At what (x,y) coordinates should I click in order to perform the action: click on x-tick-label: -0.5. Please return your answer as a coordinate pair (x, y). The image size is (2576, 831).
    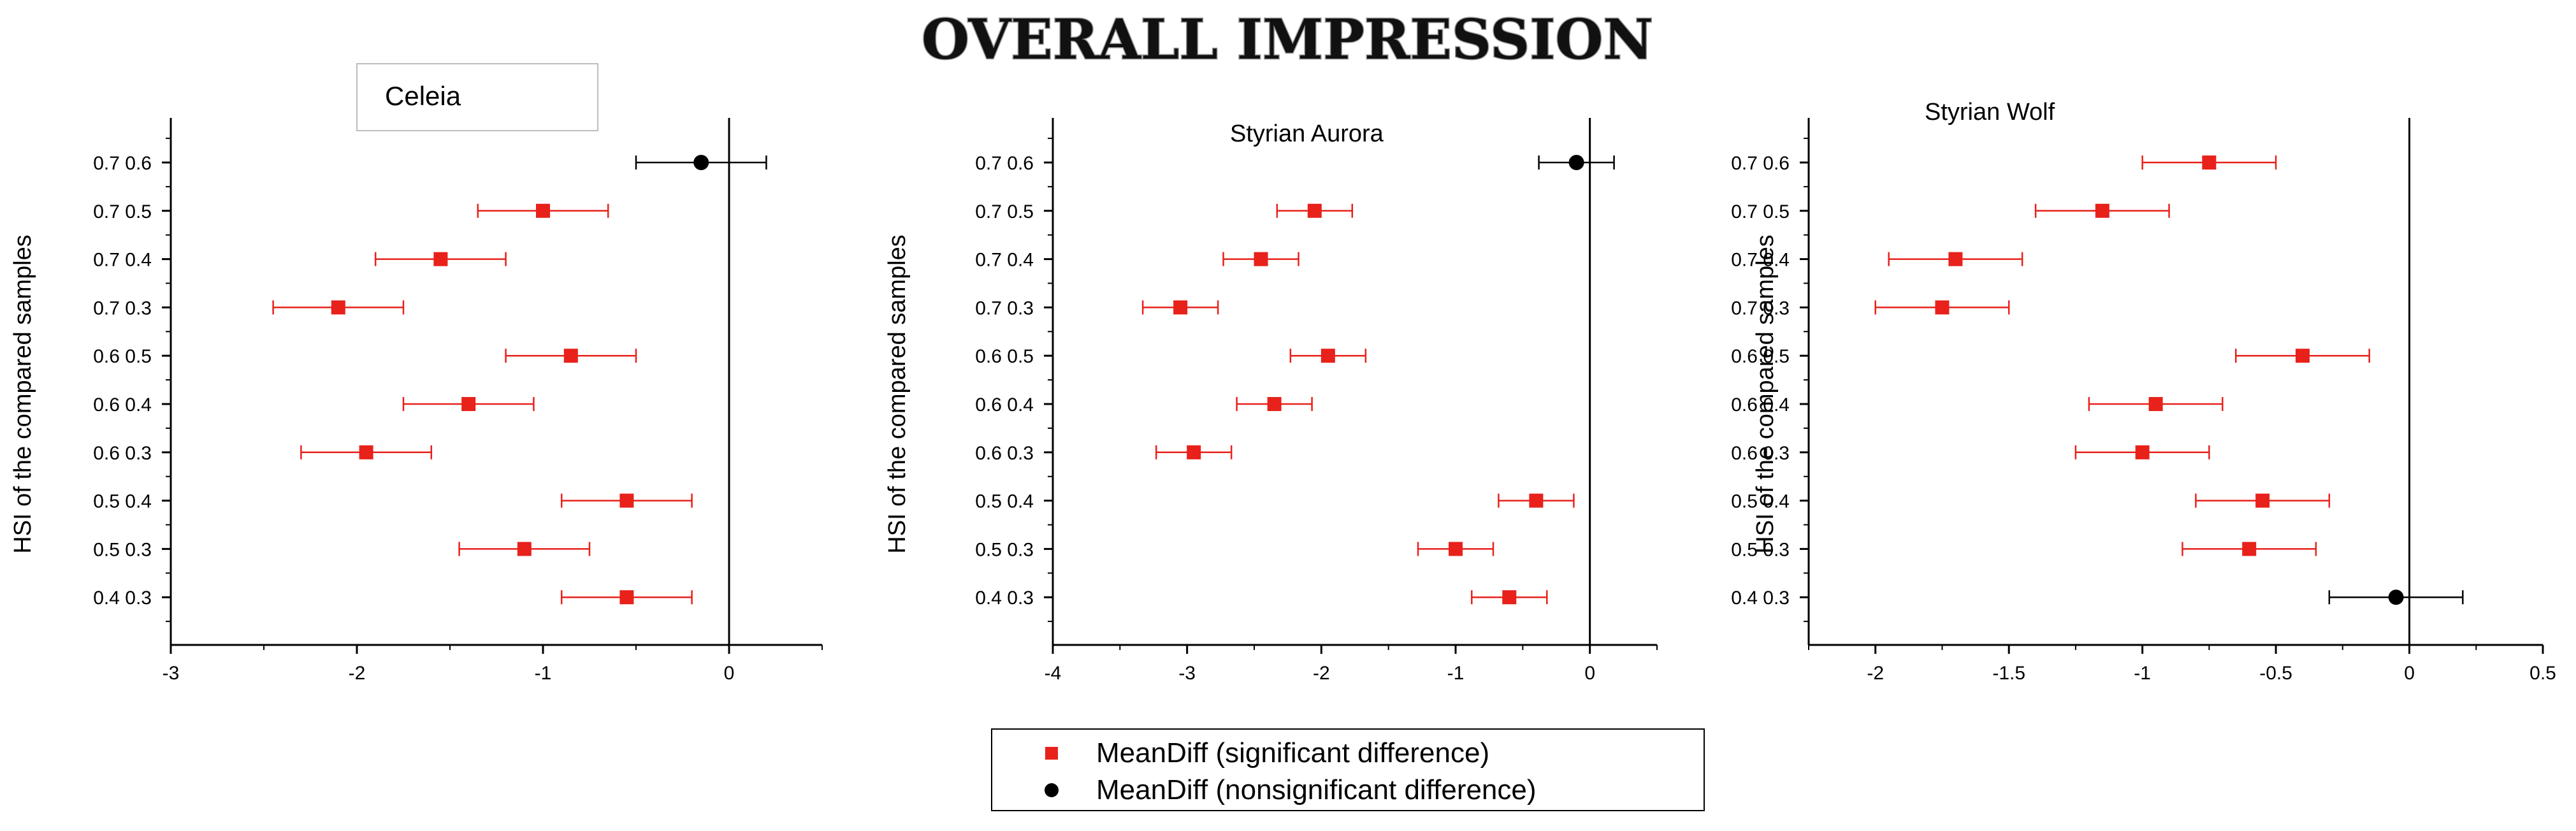
    Looking at the image, I should click on (2275, 674).